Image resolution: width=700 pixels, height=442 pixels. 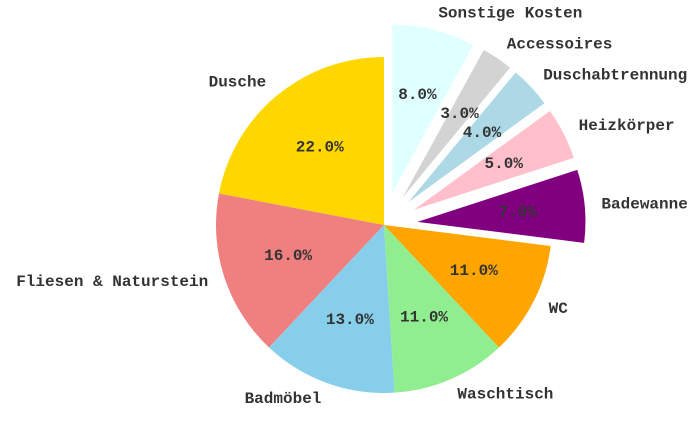 I want to click on pie-slice-waschtisch, so click(x=442, y=309).